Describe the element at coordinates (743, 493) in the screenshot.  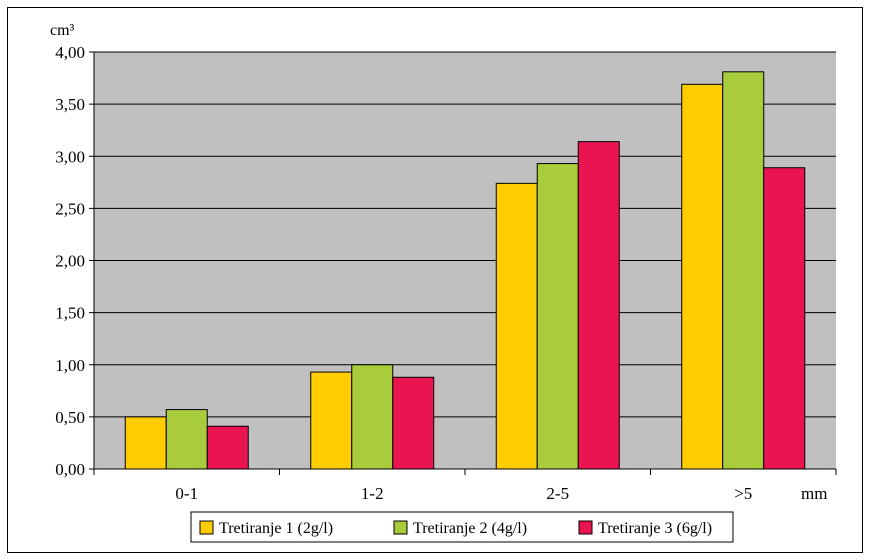
I see `x-tick-label: >5` at that location.